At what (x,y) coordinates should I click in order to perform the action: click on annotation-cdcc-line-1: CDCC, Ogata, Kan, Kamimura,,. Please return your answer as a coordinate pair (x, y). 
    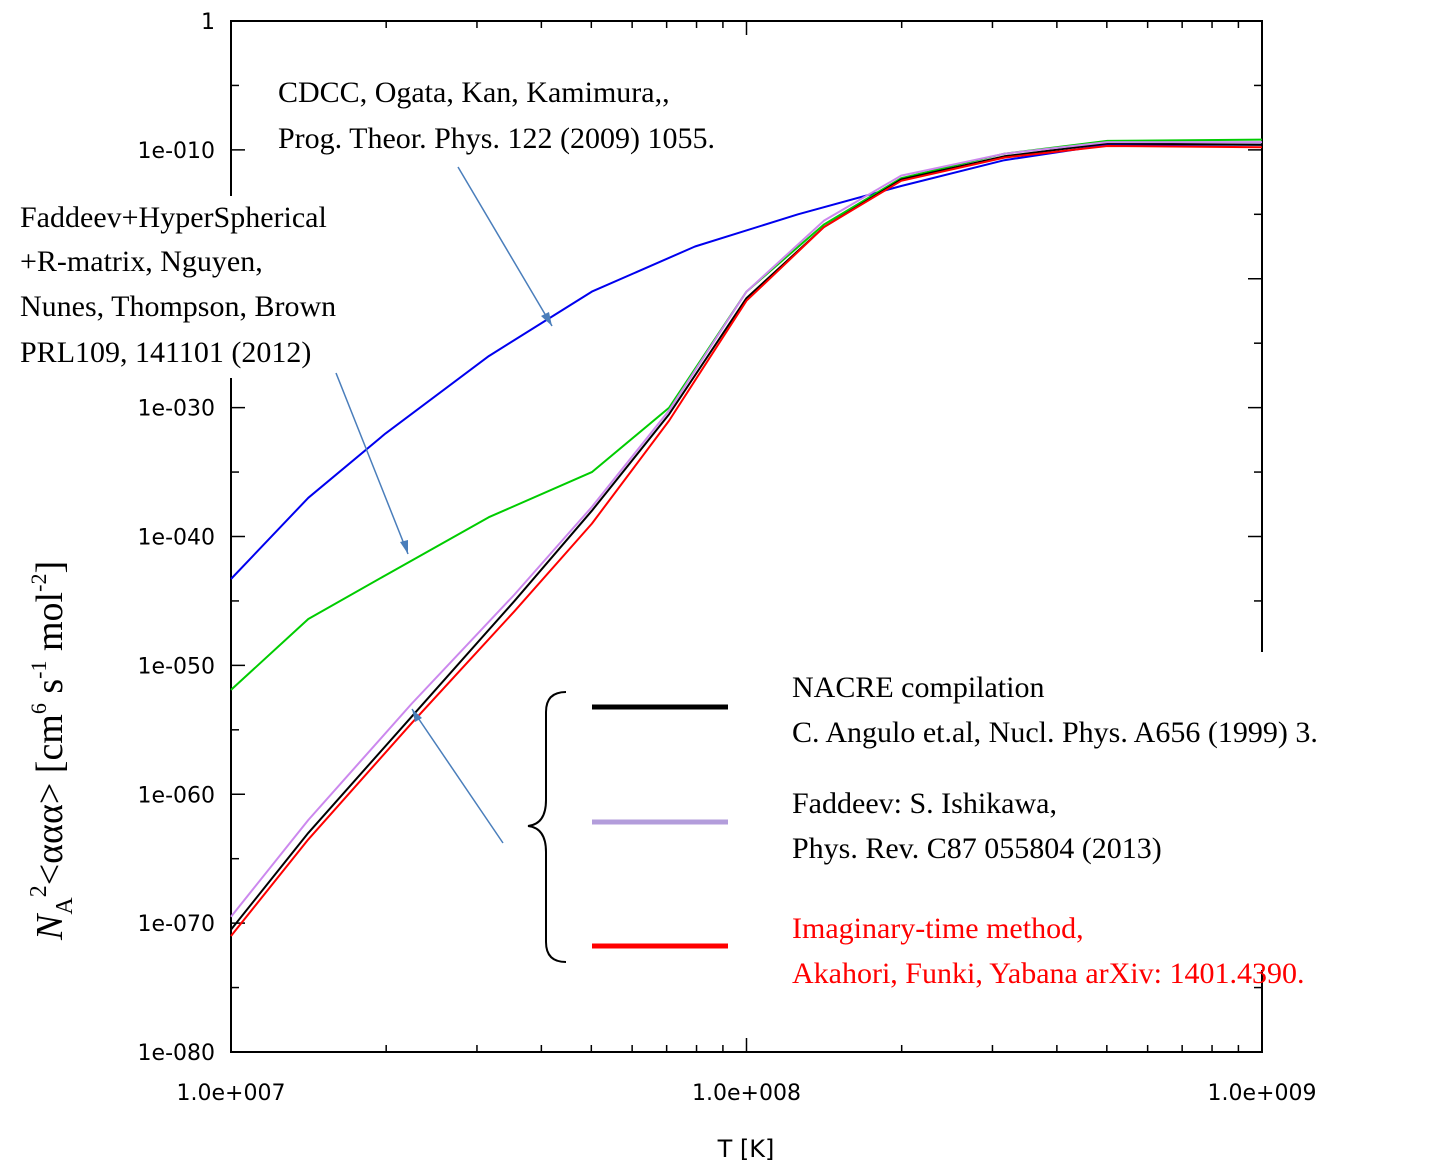
    Looking at the image, I should click on (474, 92).